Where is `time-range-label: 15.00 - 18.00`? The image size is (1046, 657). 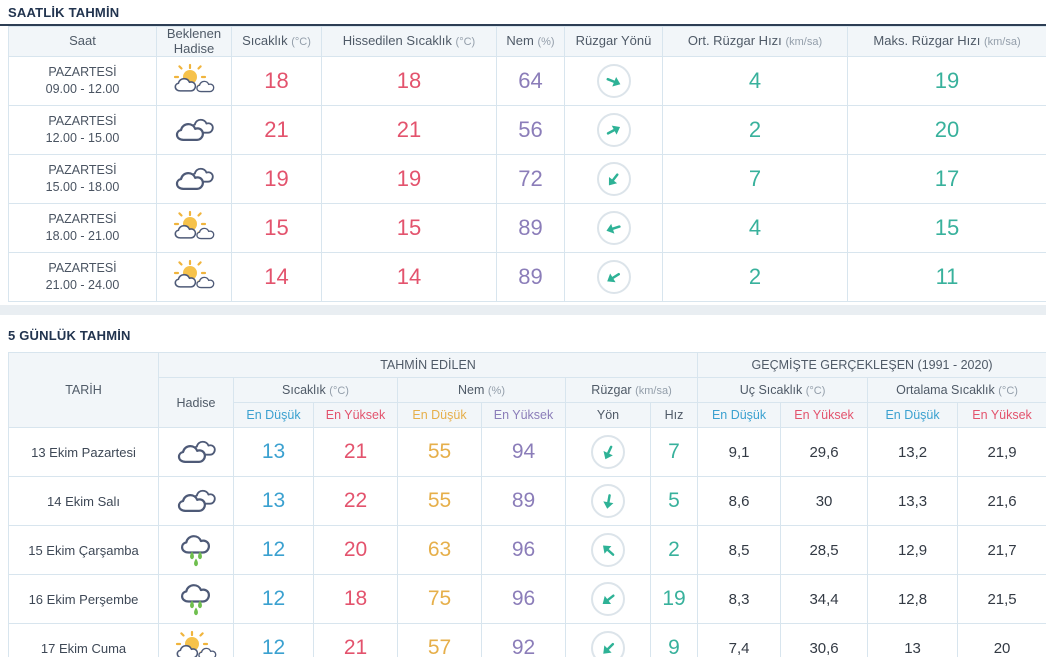 time-range-label: 15.00 - 18.00 is located at coordinates (82, 187).